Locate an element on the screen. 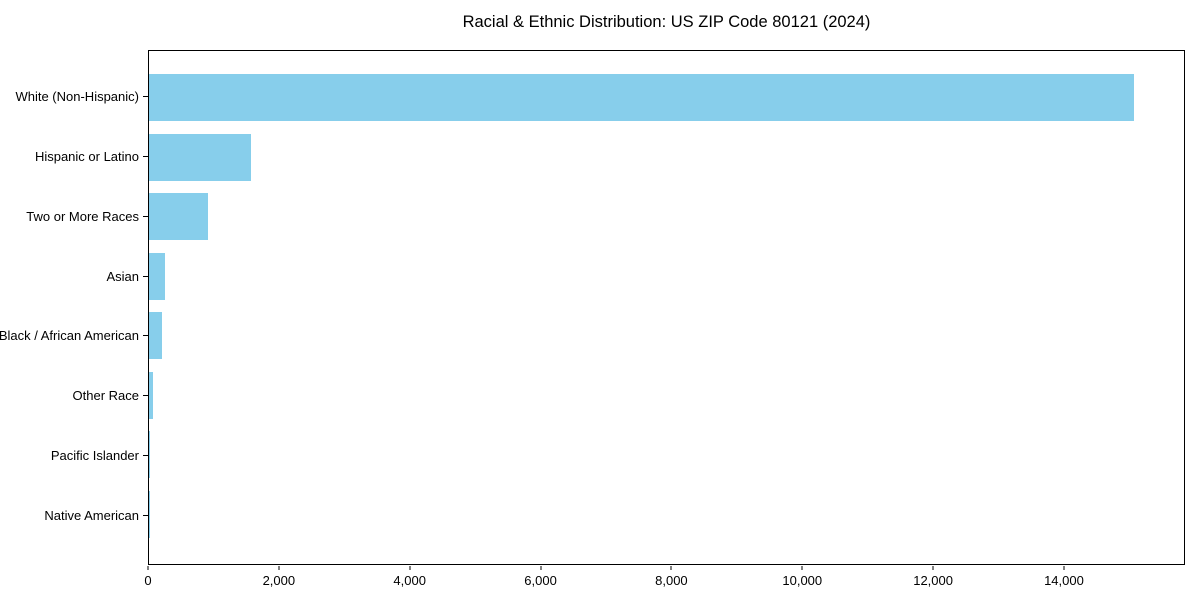 Image resolution: width=1200 pixels, height=600 pixels. x-tick-label: 2,000 is located at coordinates (279, 580).